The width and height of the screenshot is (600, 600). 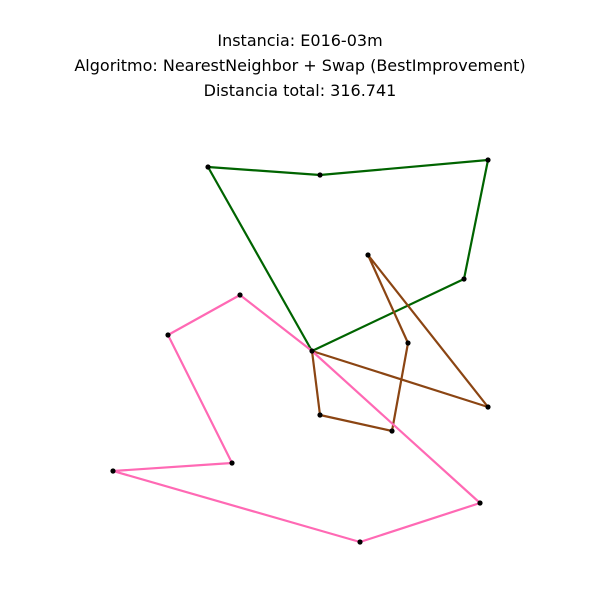 I want to click on title-distance: Distancia total: 316.741, so click(x=300, y=90).